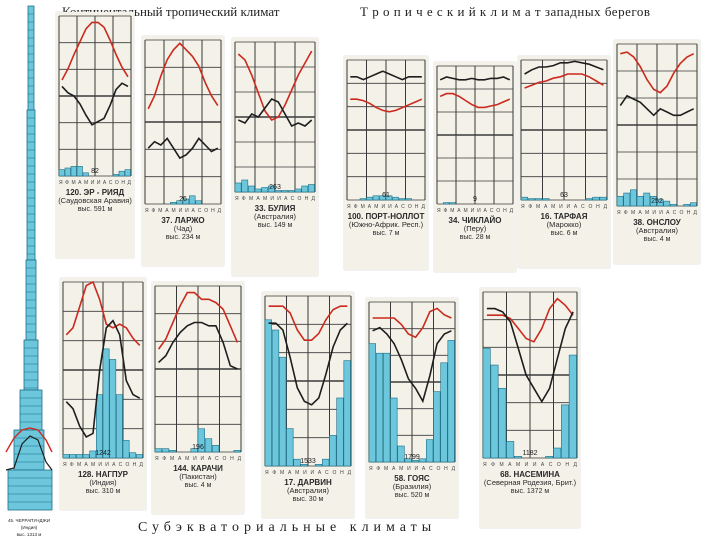 The width and height of the screenshot is (720, 540). I want to click on precip-total-label: 1182, so click(529, 453).